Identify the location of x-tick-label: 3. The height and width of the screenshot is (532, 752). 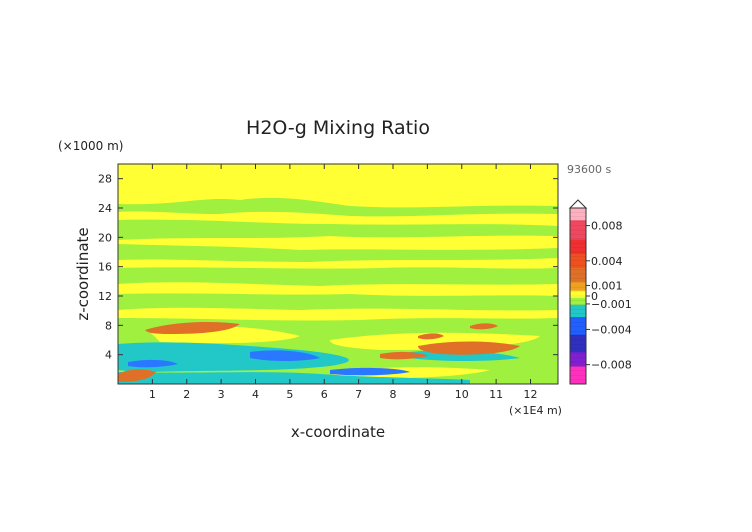
(221, 394).